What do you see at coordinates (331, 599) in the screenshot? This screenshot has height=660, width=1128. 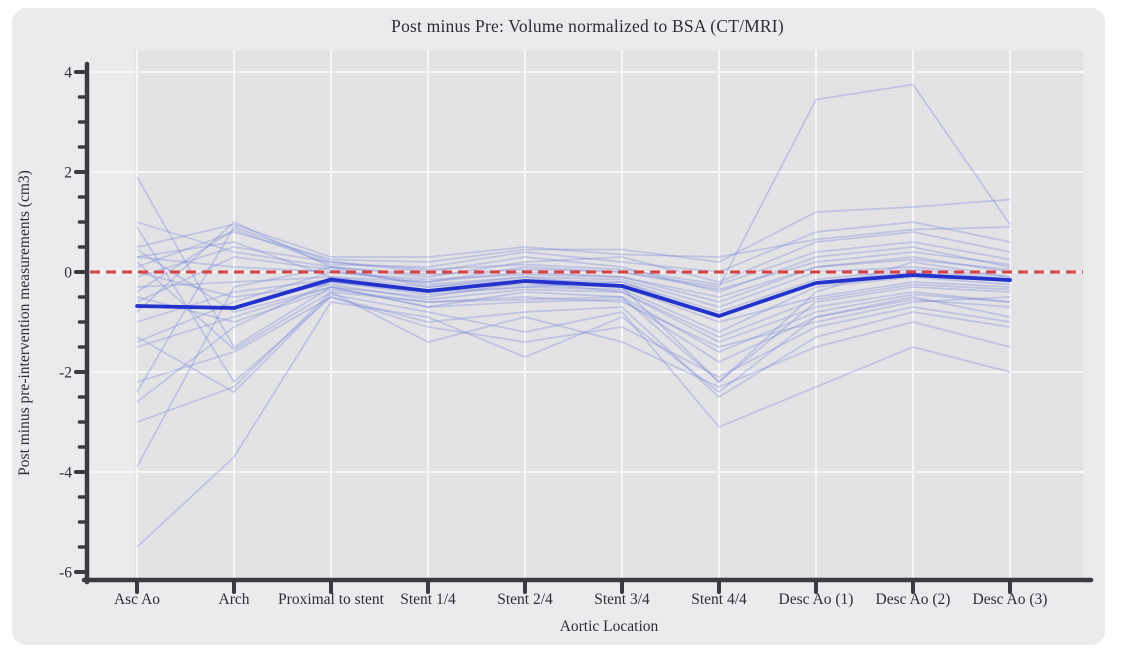 I see `x-tick-label: Proximal to stent` at bounding box center [331, 599].